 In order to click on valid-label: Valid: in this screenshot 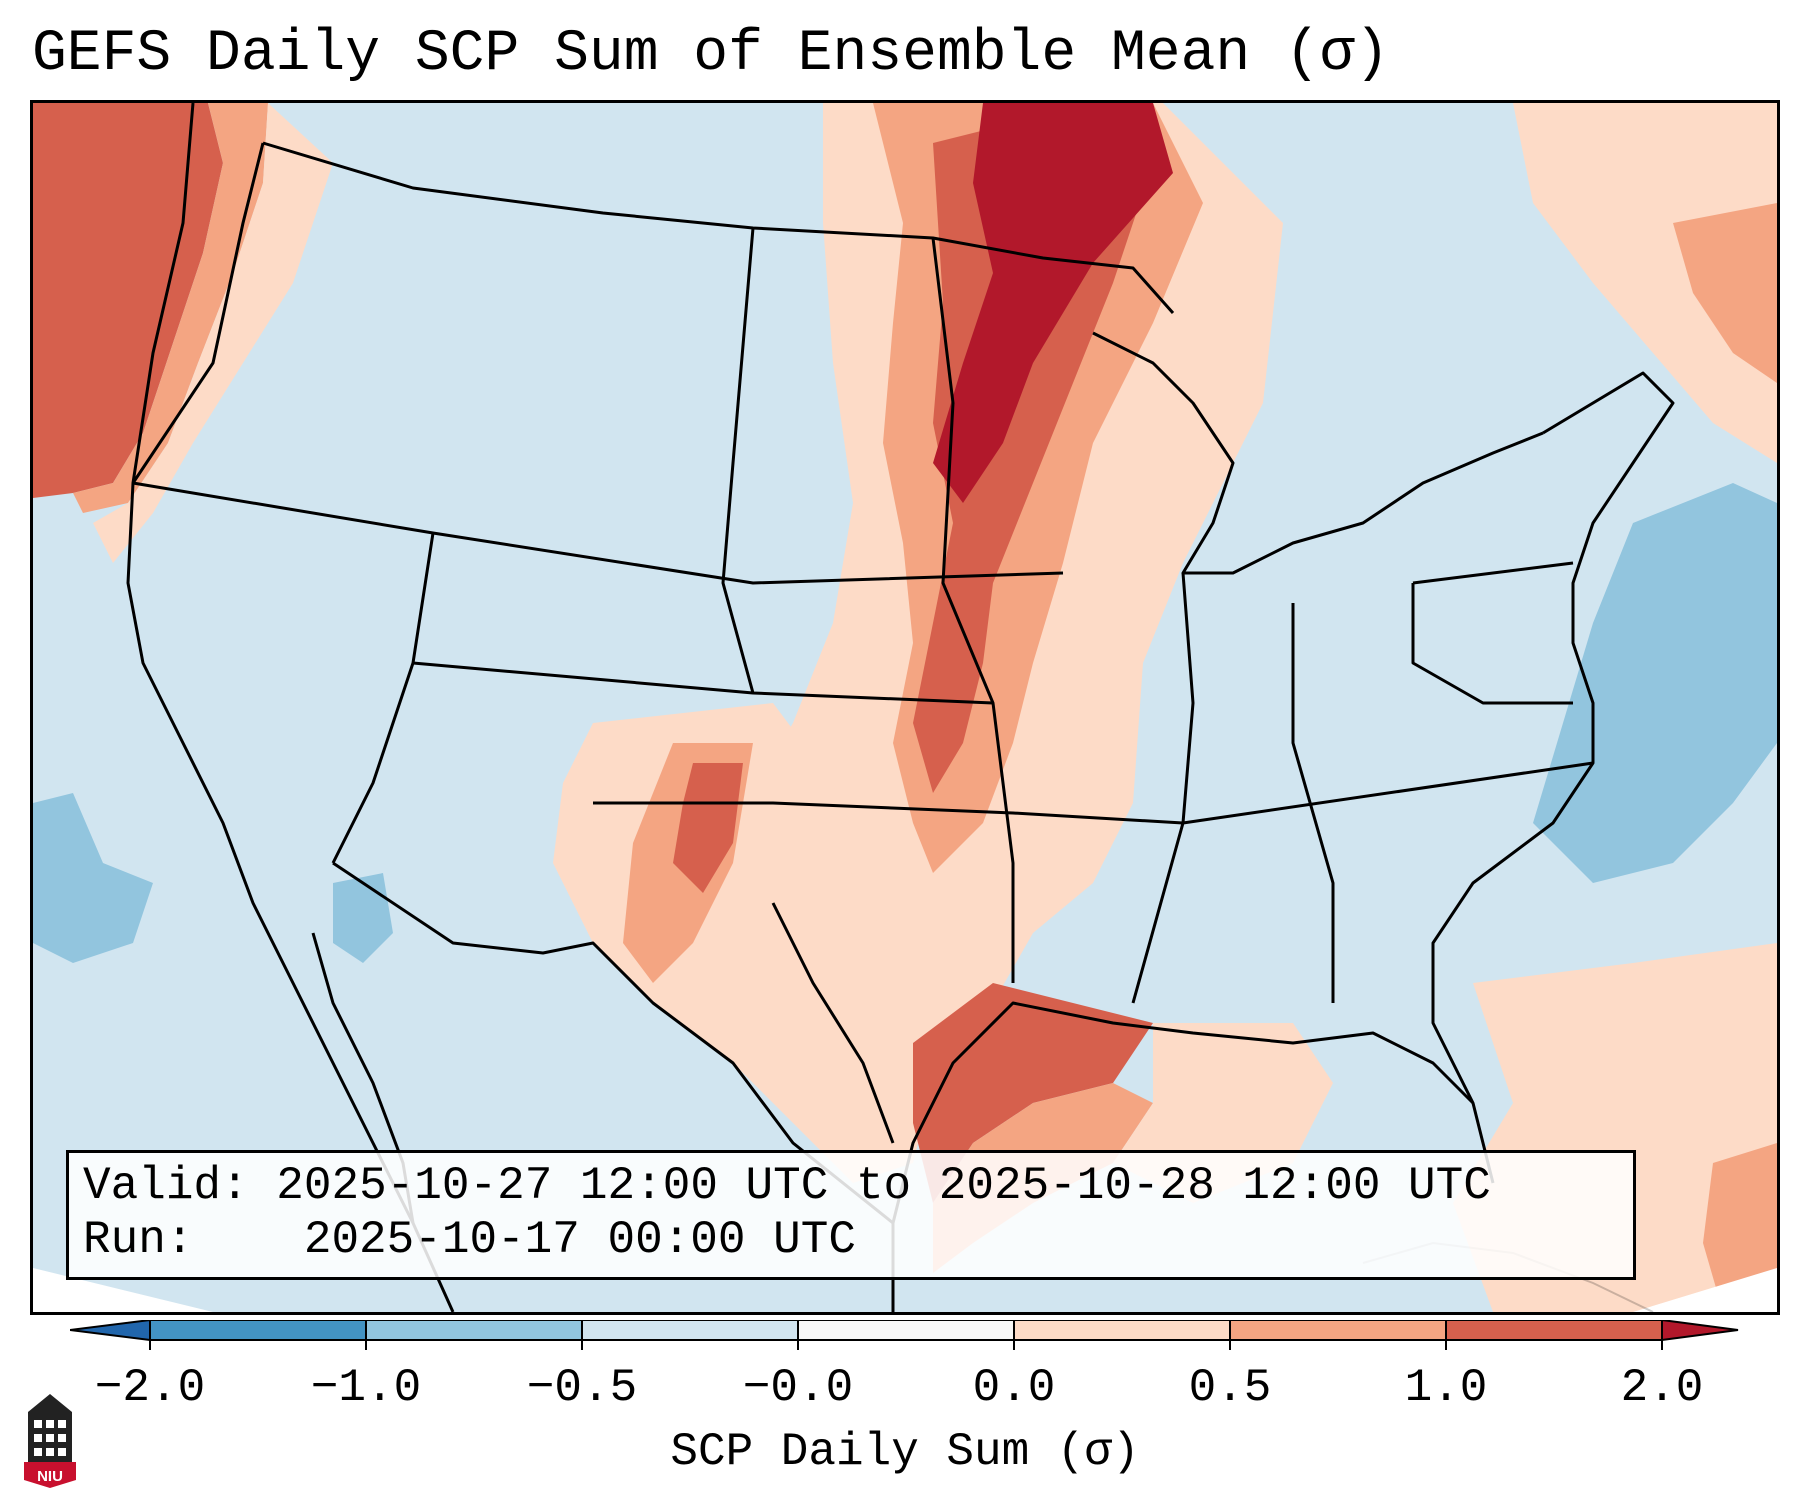, I will do `click(166, 1186)`.